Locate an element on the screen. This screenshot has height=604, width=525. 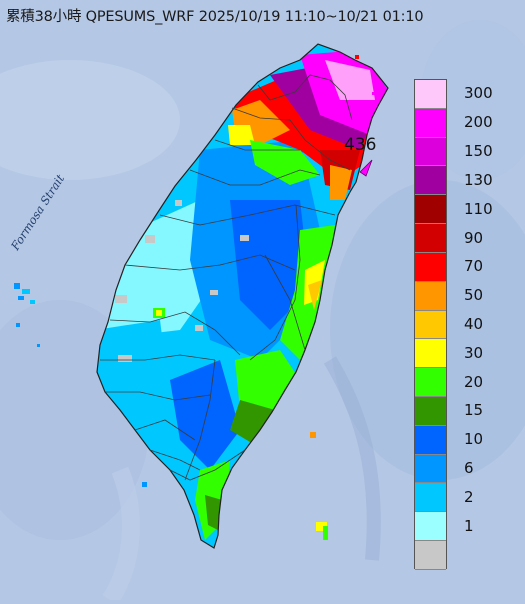
legend-label: 130 is located at coordinates (478, 179).